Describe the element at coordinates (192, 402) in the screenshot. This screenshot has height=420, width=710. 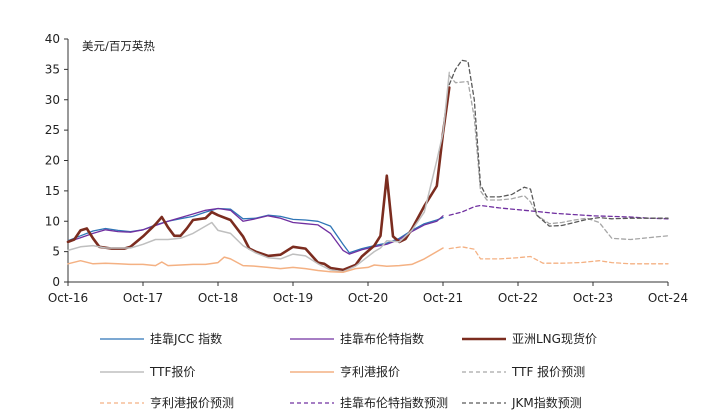
I see `legend-label-7: 亨利港报价预测` at that location.